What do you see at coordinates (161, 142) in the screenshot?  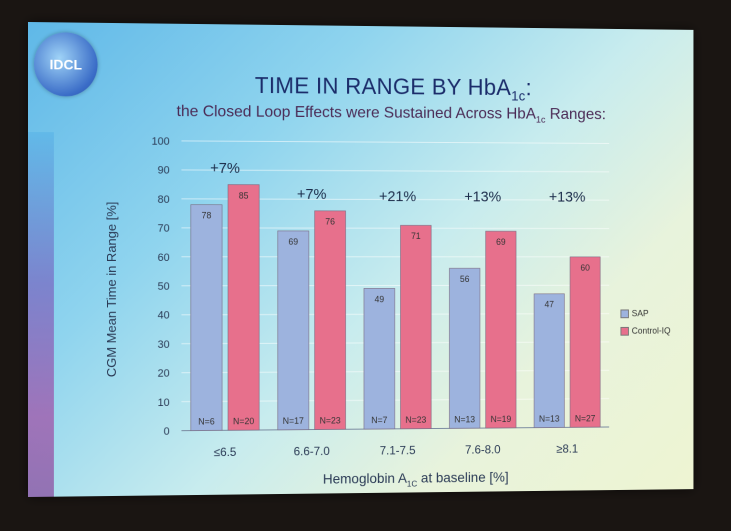 I see `y-tick-label: 100` at bounding box center [161, 142].